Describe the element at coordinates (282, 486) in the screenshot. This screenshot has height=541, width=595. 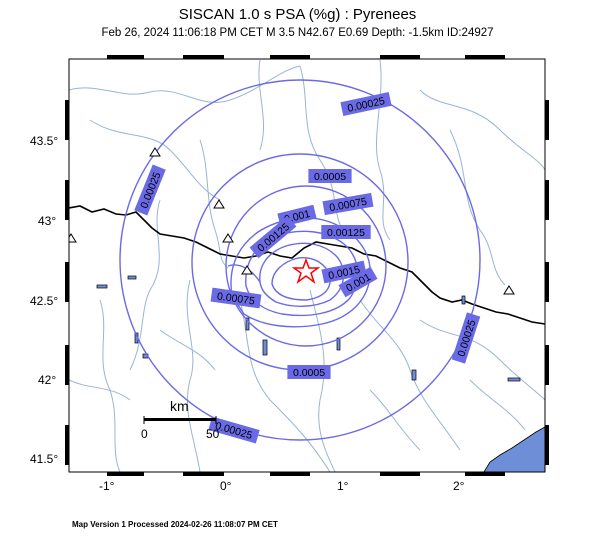
I see `x-axis: -1° 0° 1° 2°` at that location.